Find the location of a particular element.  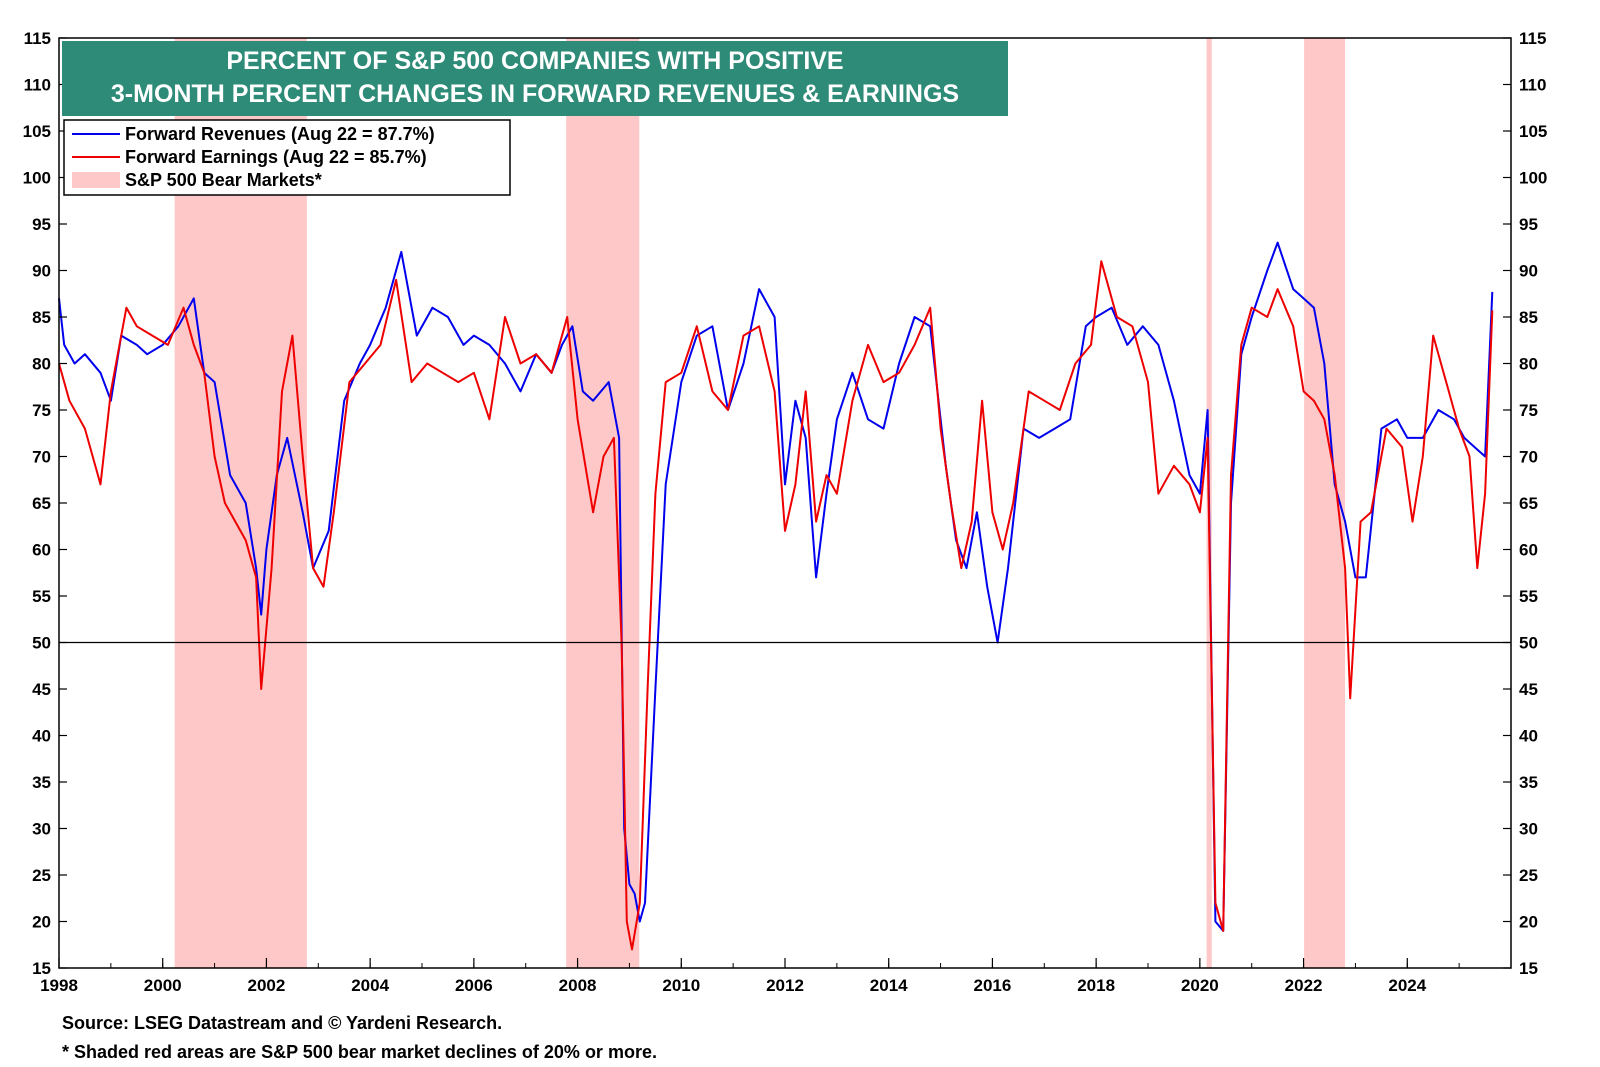

y-tick-label-left: 15 is located at coordinates (41, 968).